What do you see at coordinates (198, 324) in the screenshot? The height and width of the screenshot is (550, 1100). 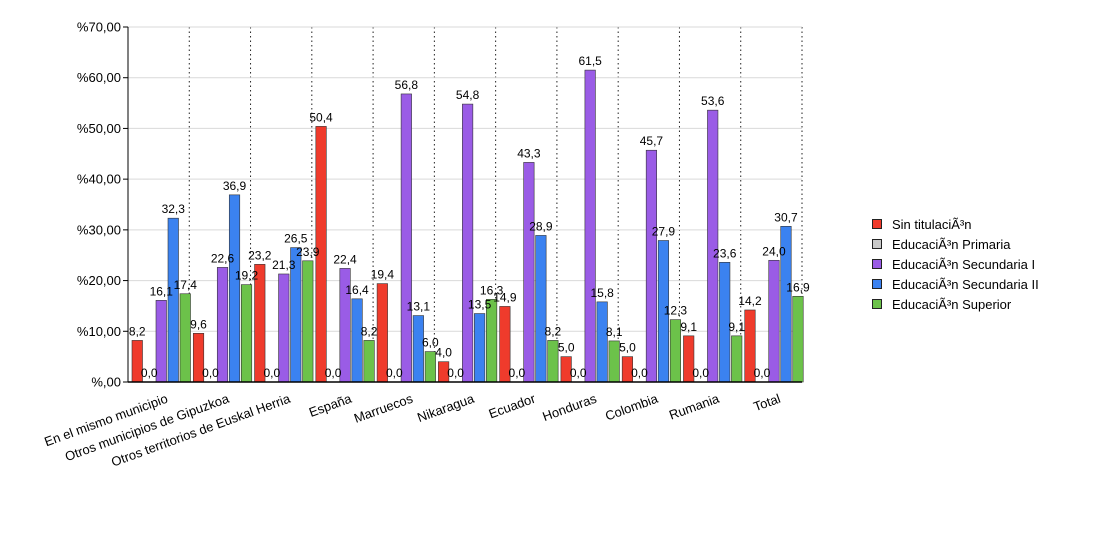 I see `data-label: 9,6` at bounding box center [198, 324].